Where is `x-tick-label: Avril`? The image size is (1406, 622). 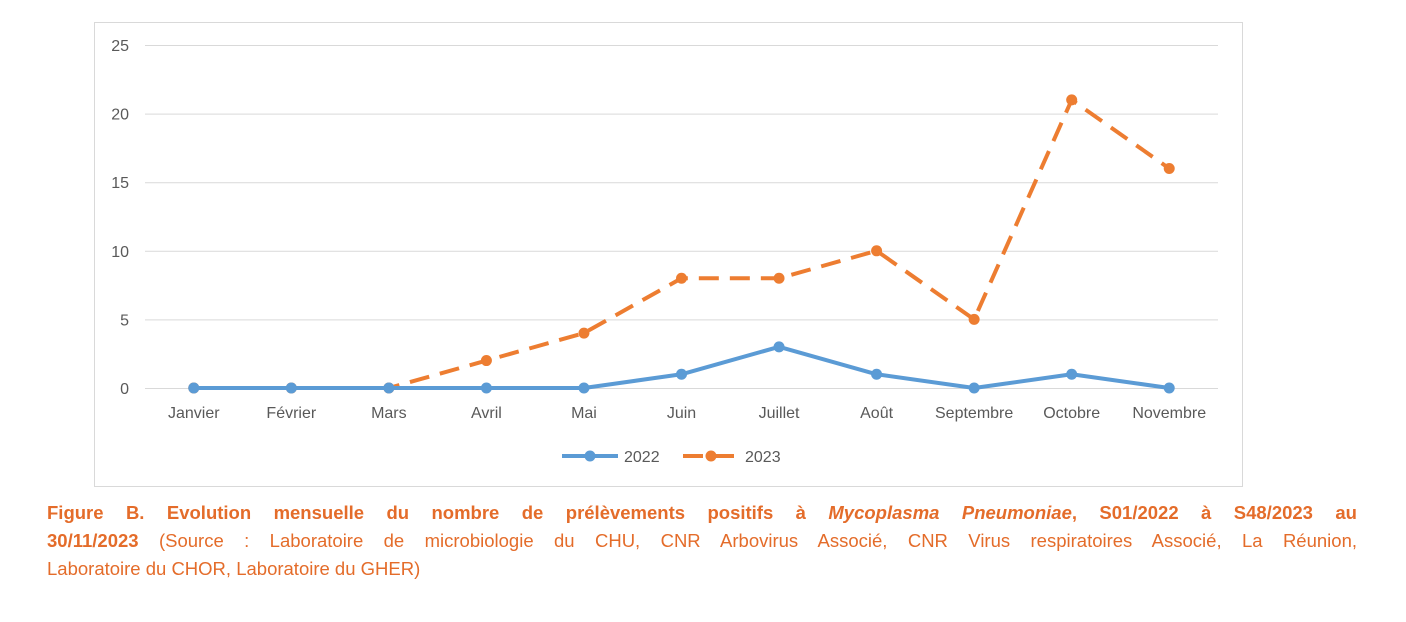
x-tick-label: Avril is located at coordinates (486, 413).